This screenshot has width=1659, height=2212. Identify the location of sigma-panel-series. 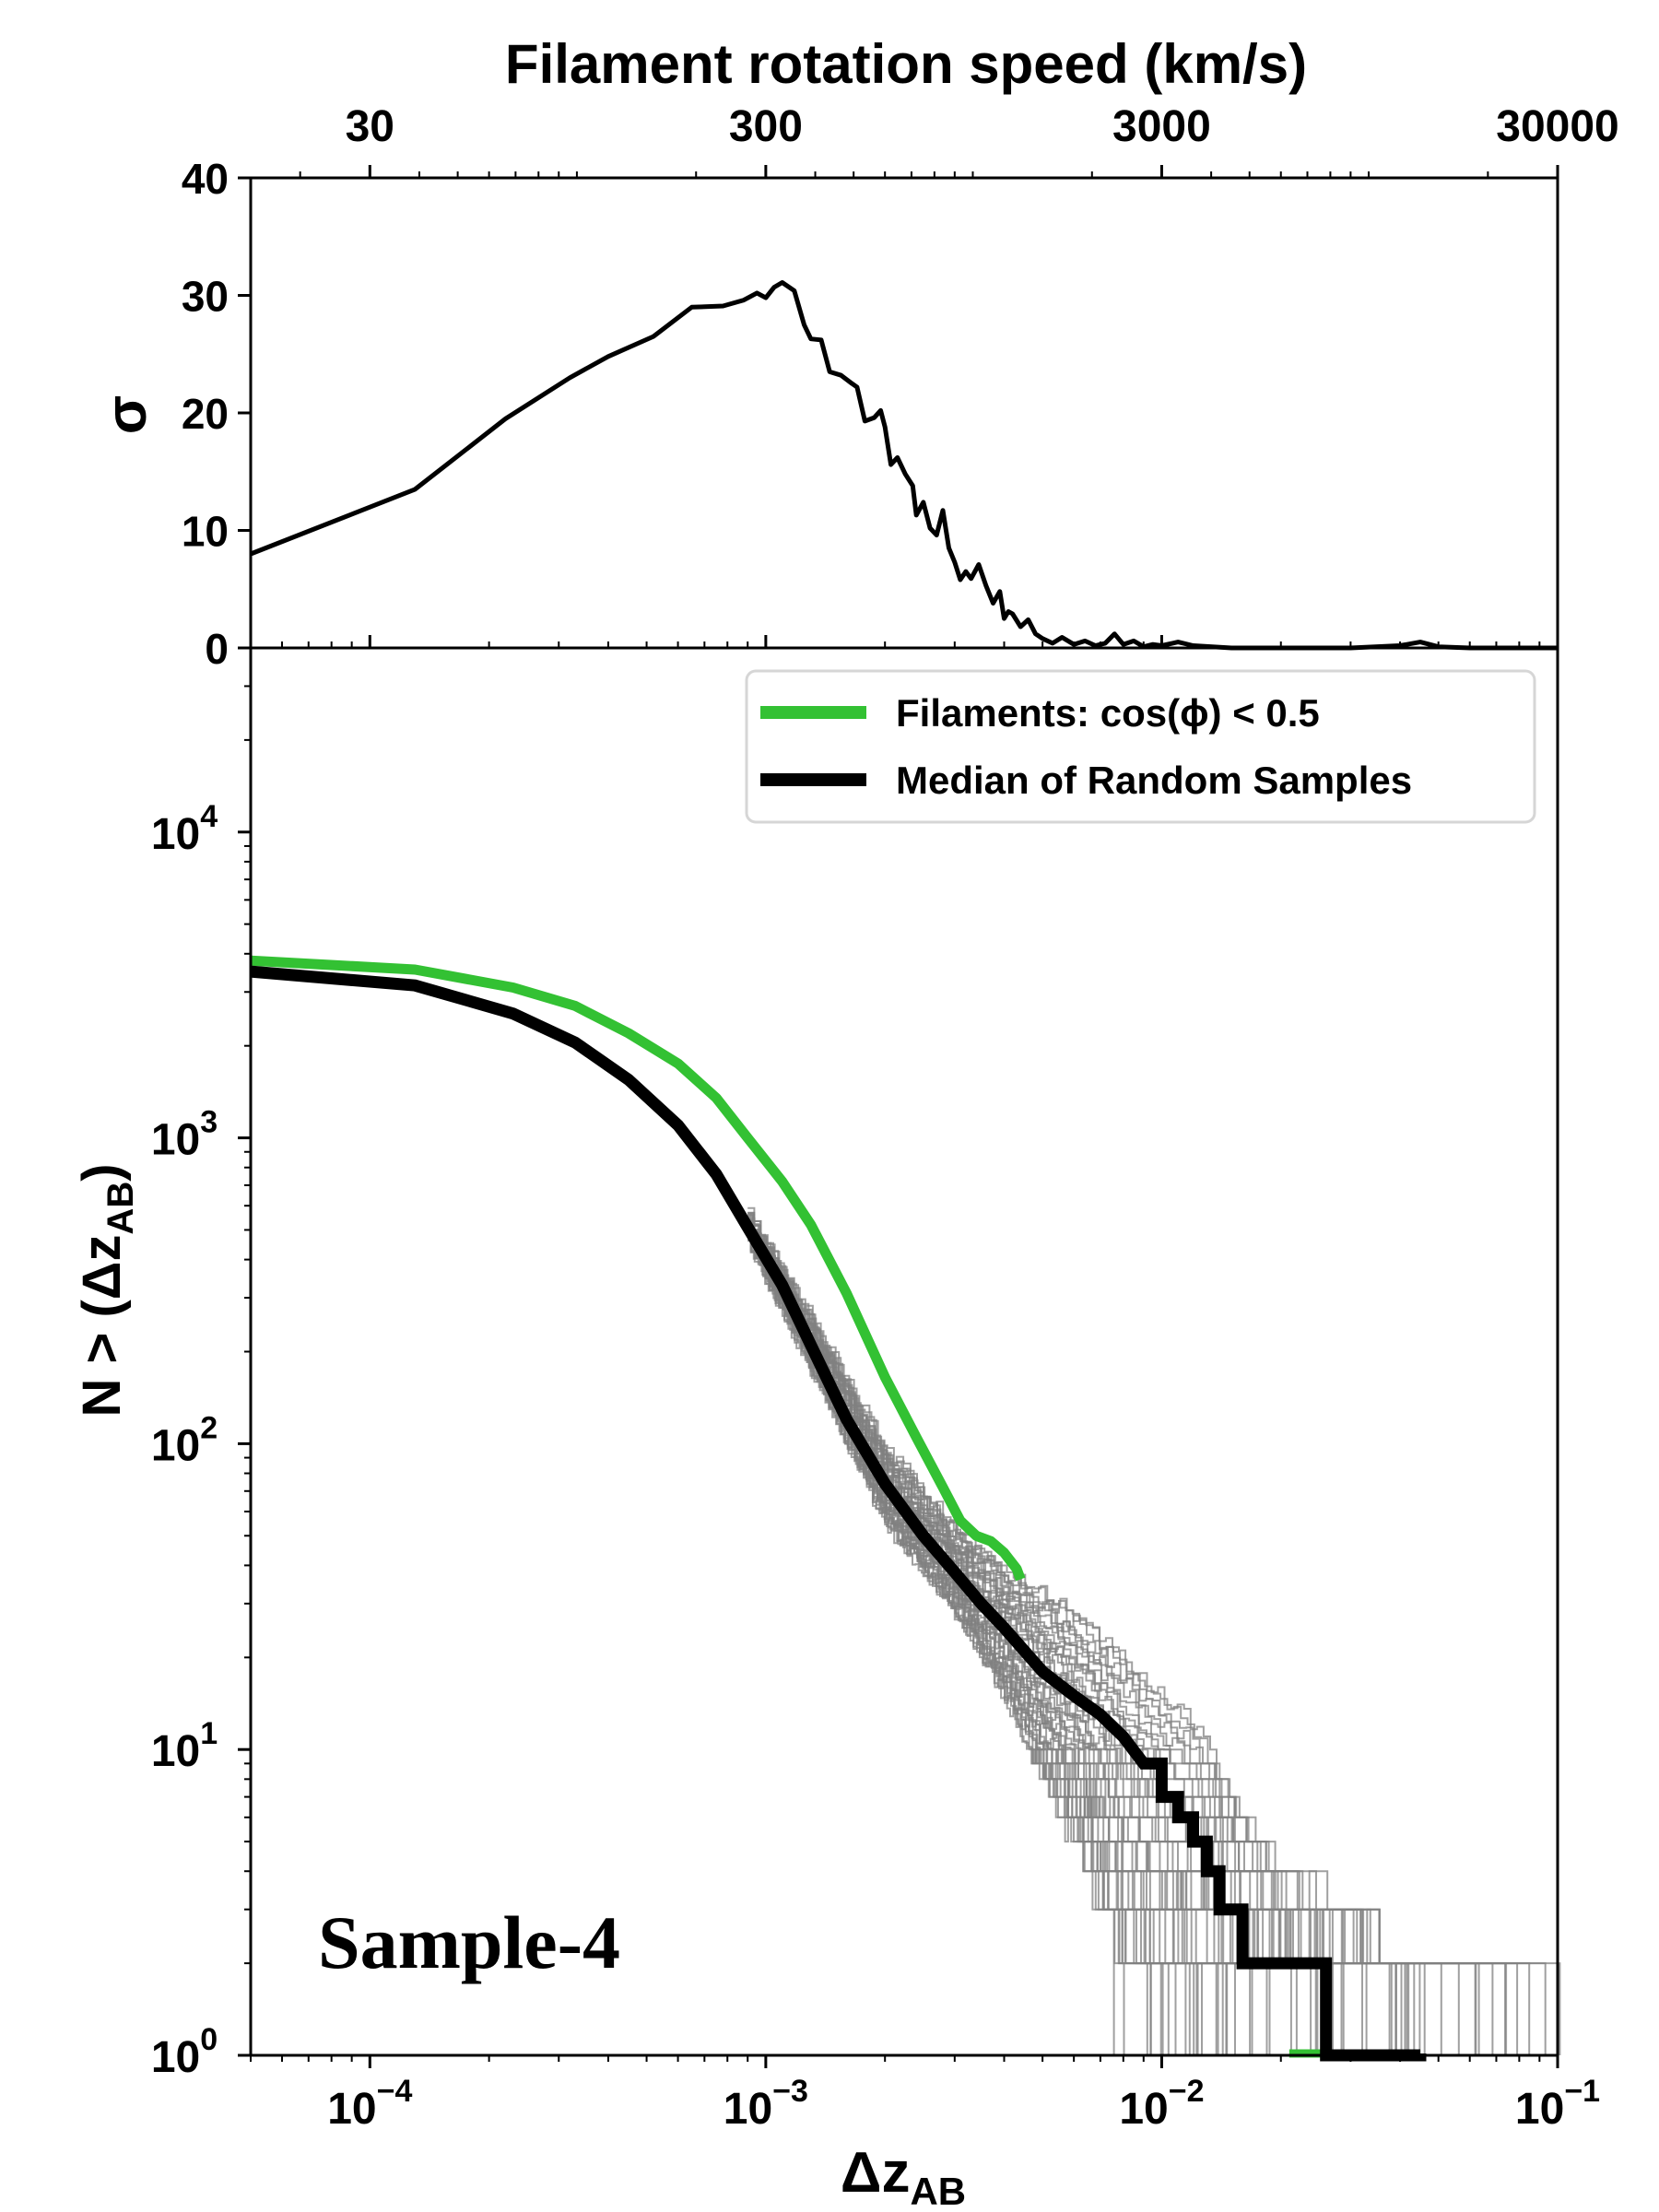
(904, 465).